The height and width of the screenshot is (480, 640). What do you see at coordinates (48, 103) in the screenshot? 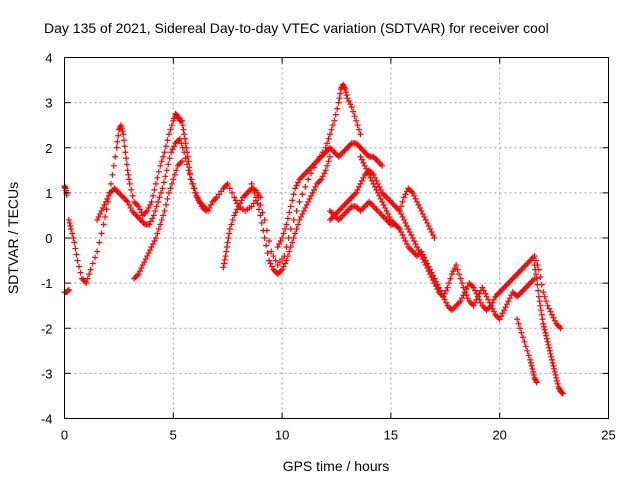
I see `y-tick-label: 3` at bounding box center [48, 103].